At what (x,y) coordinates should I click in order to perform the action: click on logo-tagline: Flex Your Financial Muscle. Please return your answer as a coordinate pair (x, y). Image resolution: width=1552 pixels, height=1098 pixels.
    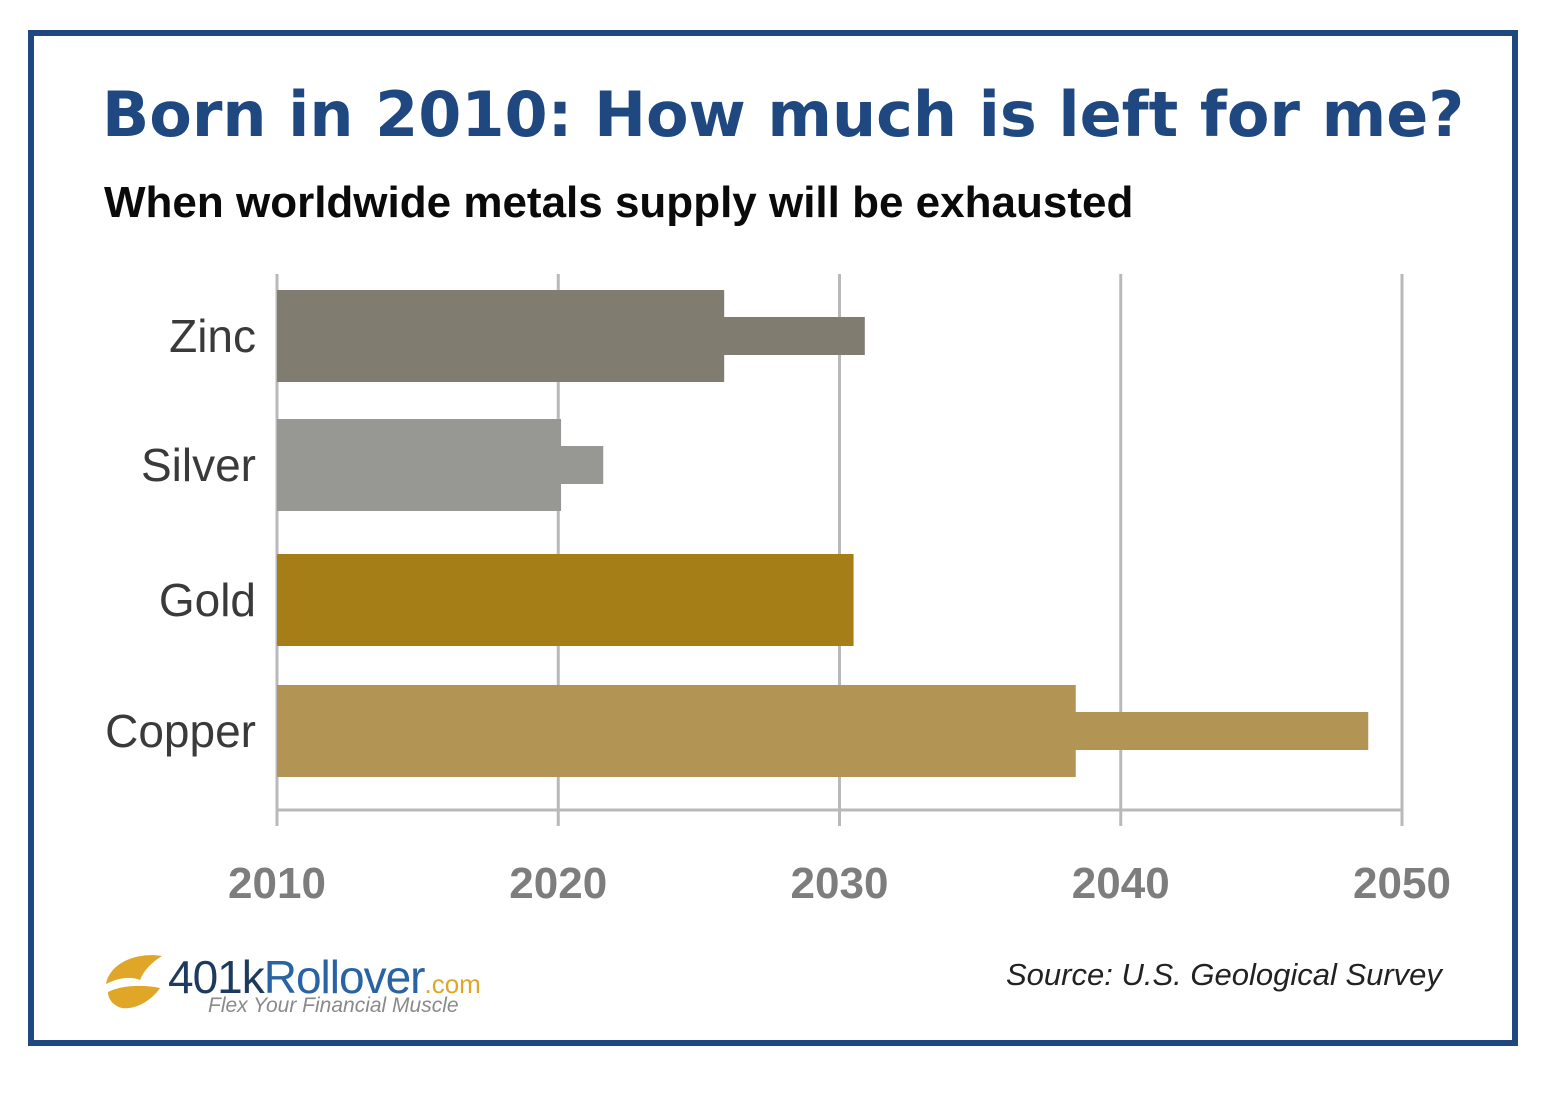
    Looking at the image, I should click on (333, 1005).